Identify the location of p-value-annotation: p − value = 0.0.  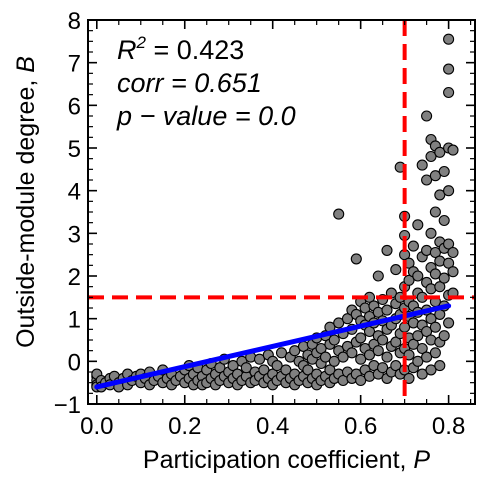
(206, 116).